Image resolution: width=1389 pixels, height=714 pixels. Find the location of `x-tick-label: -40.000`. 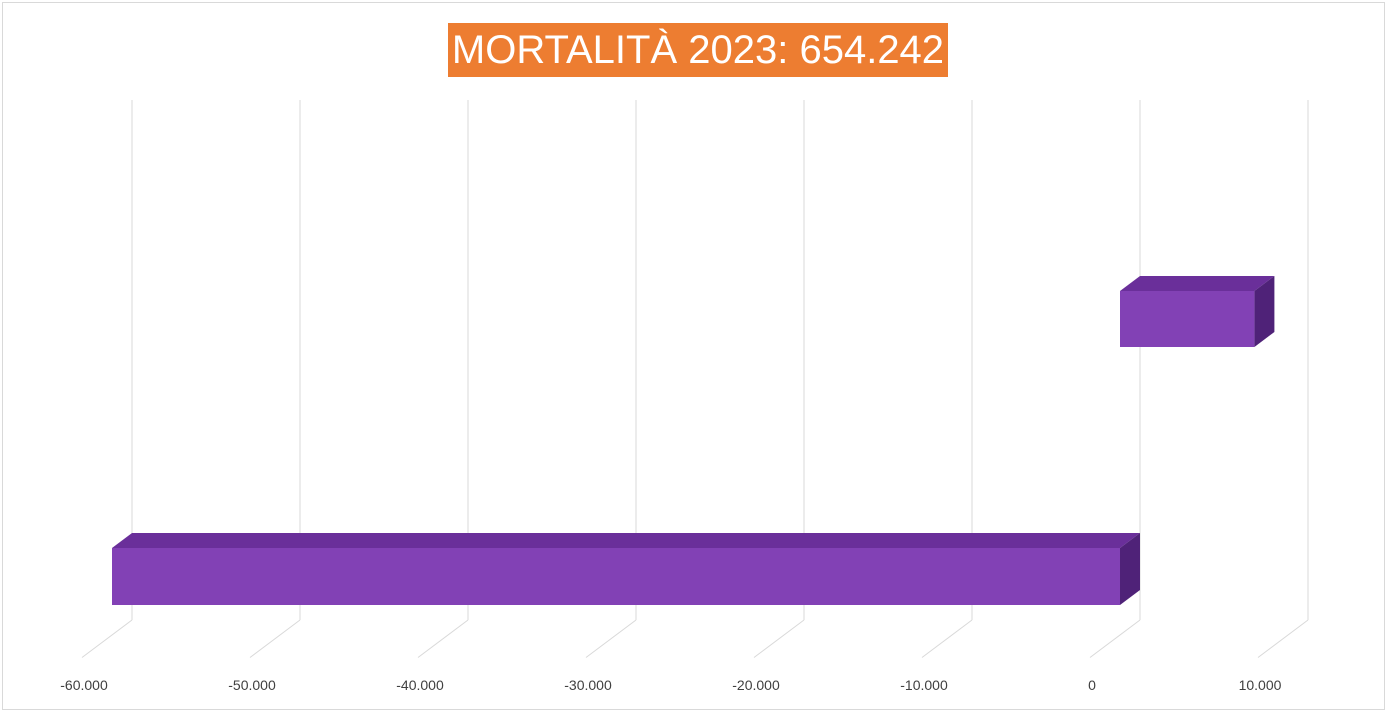

x-tick-label: -40.000 is located at coordinates (420, 685).